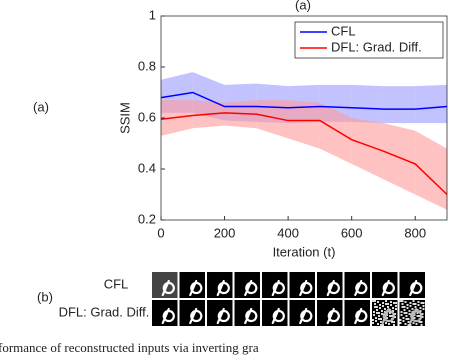 This screenshot has height=358, width=458. What do you see at coordinates (343, 30) in the screenshot?
I see `legend-label: CFL` at bounding box center [343, 30].